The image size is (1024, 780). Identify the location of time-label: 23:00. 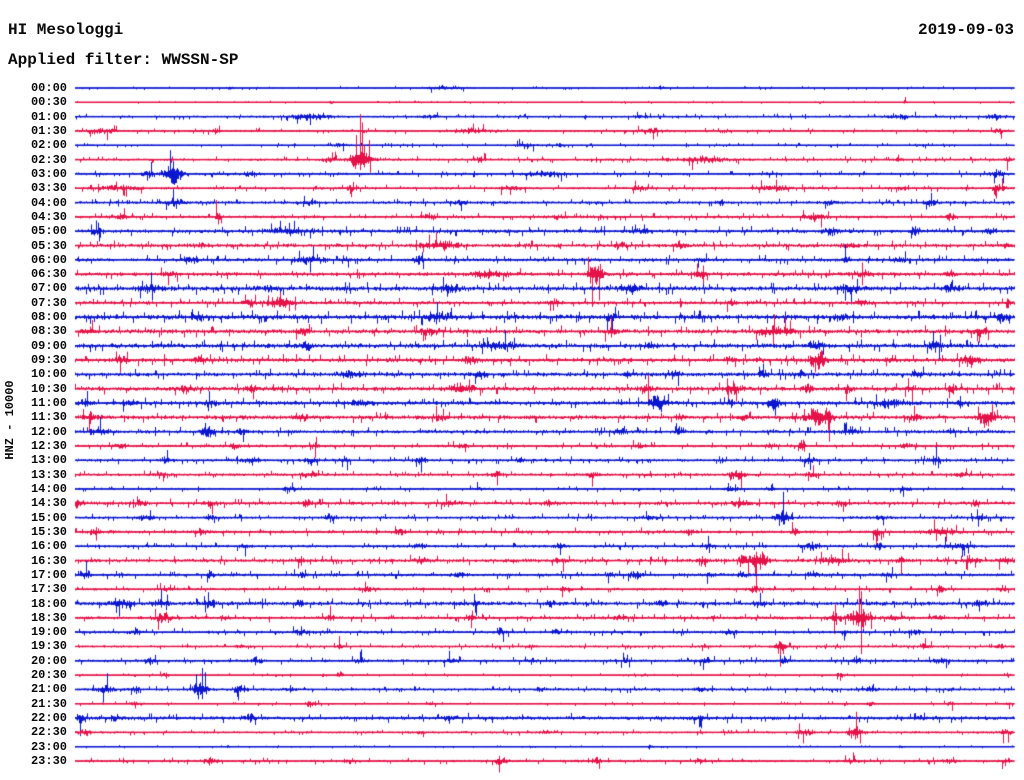
(48, 746).